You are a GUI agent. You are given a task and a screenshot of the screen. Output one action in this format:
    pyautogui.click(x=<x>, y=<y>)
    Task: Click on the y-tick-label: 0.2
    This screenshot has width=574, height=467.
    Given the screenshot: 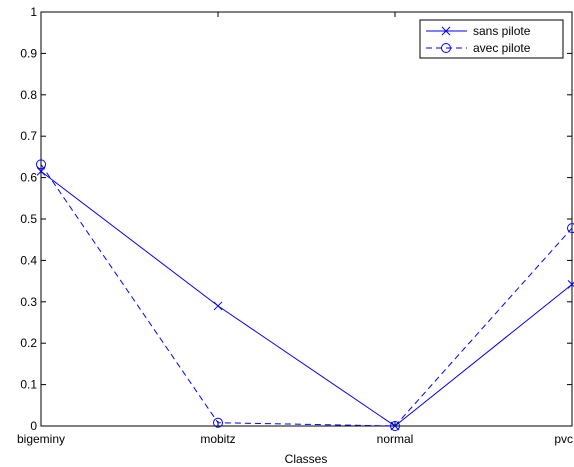 What is the action you would take?
    pyautogui.click(x=28, y=343)
    